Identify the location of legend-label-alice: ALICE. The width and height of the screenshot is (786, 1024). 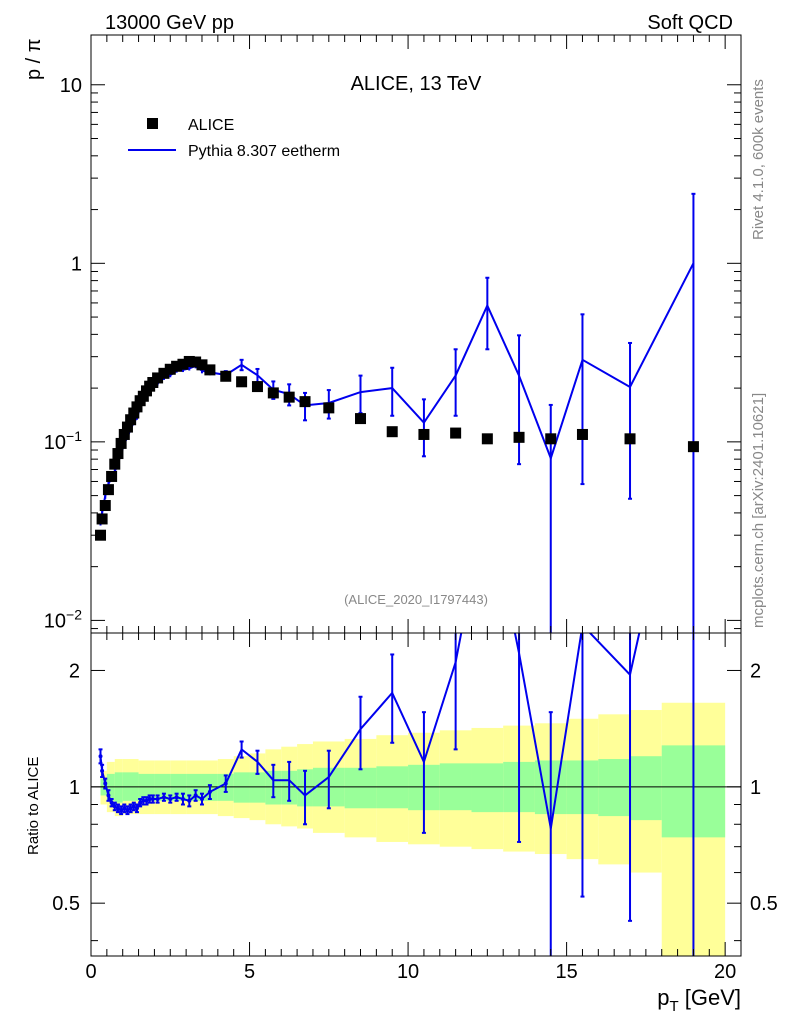
(211, 125).